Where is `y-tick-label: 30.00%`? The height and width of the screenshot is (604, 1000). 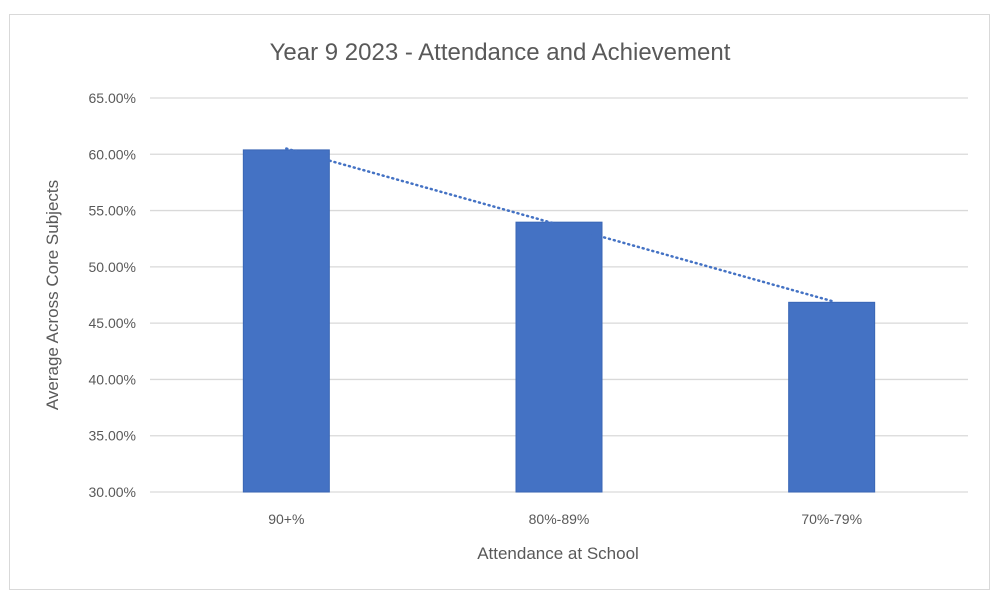
y-tick-label: 30.00% is located at coordinates (112, 492).